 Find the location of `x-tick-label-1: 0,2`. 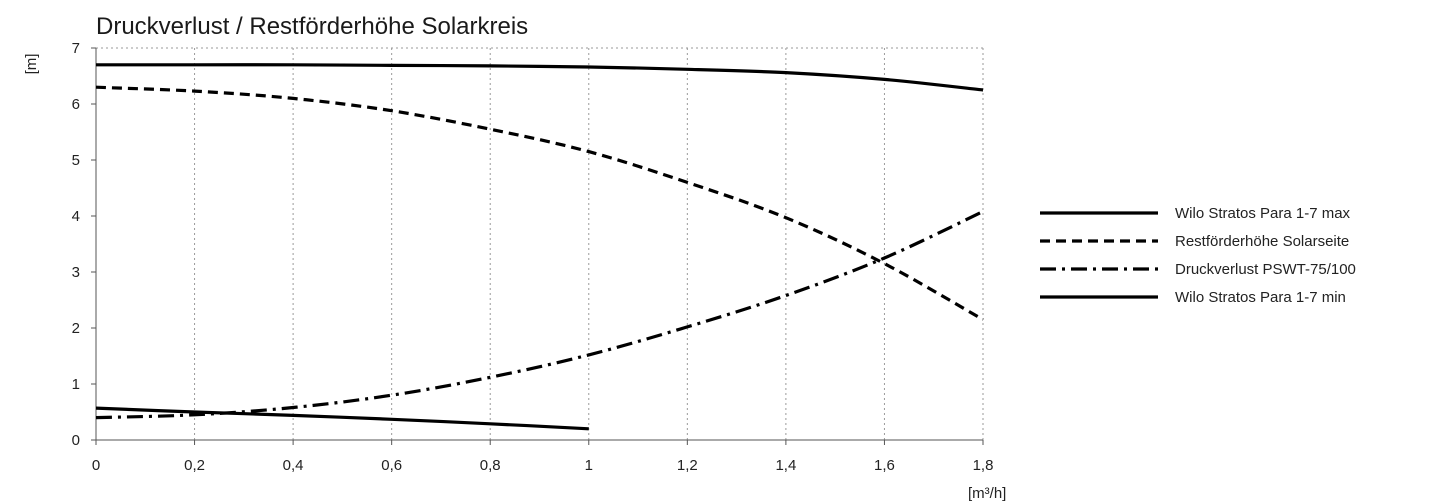

x-tick-label-1: 0,2 is located at coordinates (194, 465).